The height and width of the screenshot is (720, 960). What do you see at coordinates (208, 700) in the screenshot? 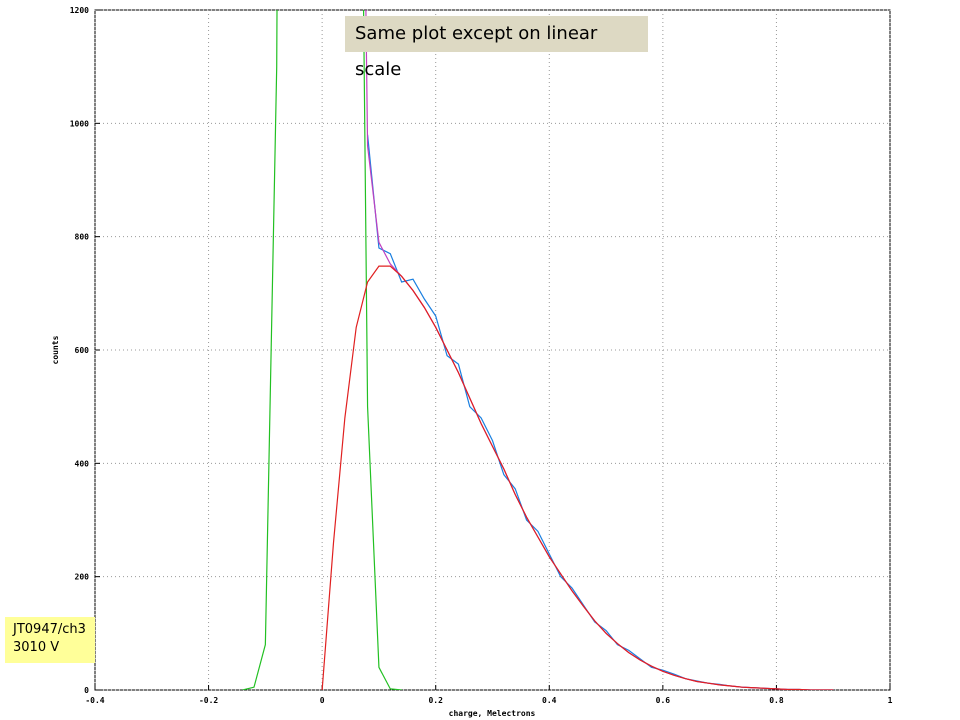
I see `x-tick-label: -0.2` at bounding box center [208, 700].